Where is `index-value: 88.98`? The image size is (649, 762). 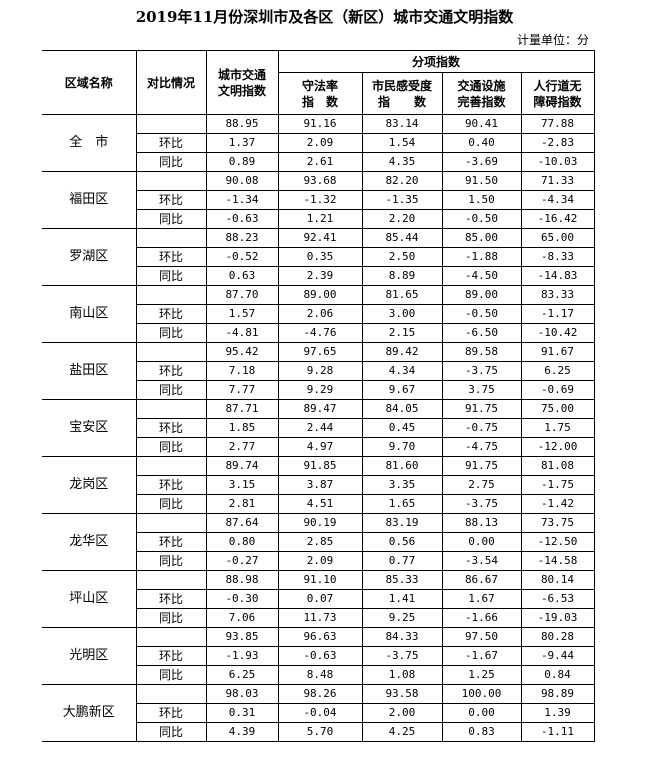 index-value: 88.98 is located at coordinates (242, 580).